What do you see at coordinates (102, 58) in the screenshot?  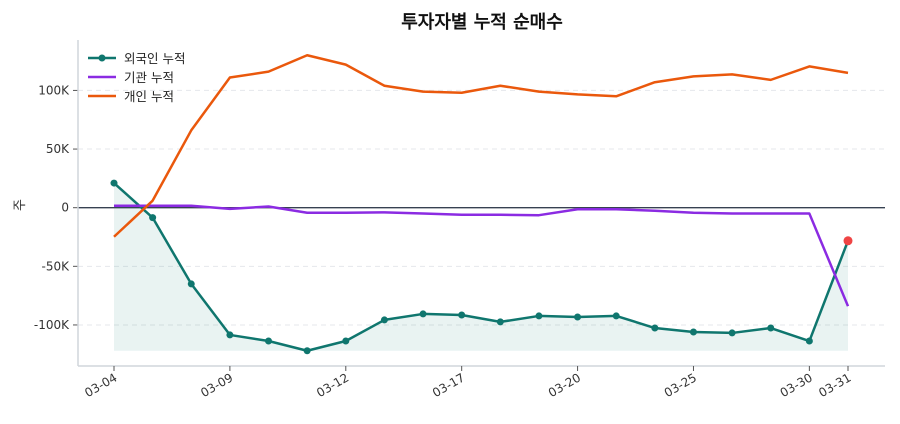 I see `legend-marker` at bounding box center [102, 58].